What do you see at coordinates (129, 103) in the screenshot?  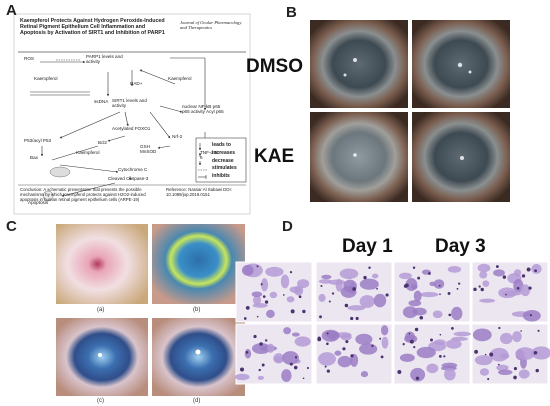 I see `diagram-node: SIRT1 levels and activity` at bounding box center [129, 103].